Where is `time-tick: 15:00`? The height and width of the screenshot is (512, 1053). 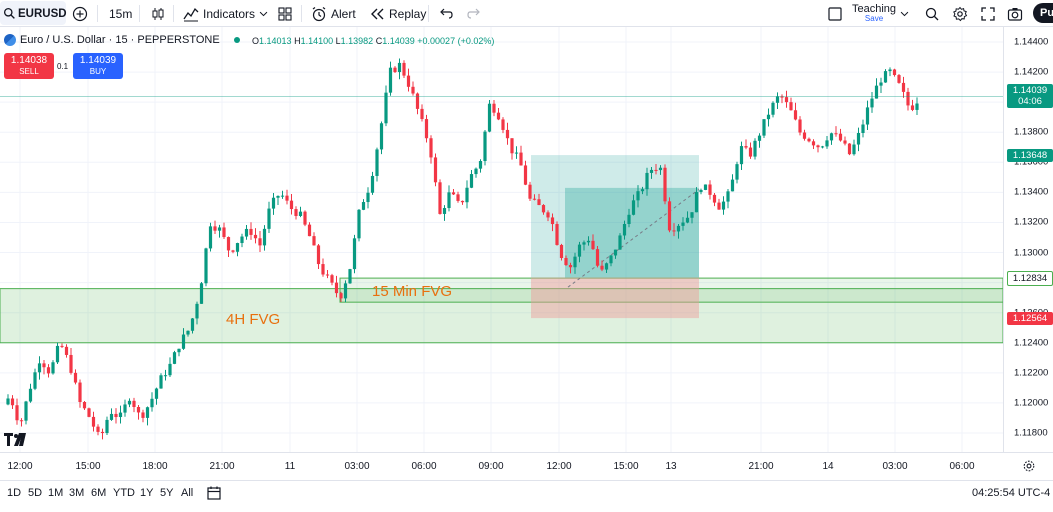 time-tick: 15:00 is located at coordinates (626, 466).